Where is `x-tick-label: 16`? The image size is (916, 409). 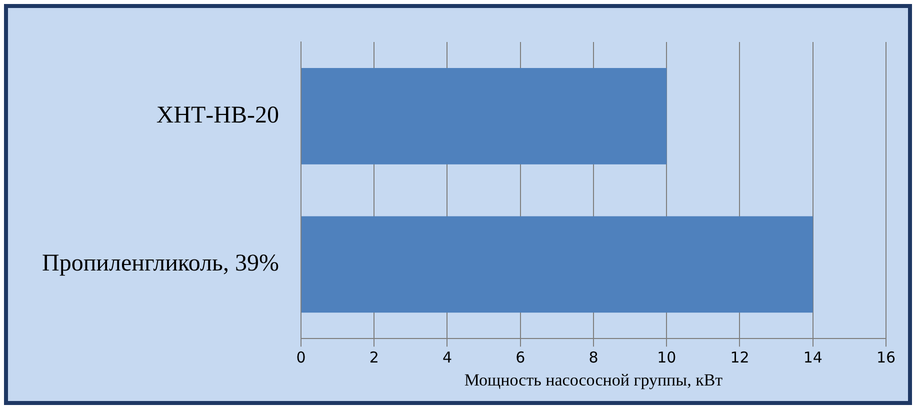 x-tick-label: 16 is located at coordinates (886, 357).